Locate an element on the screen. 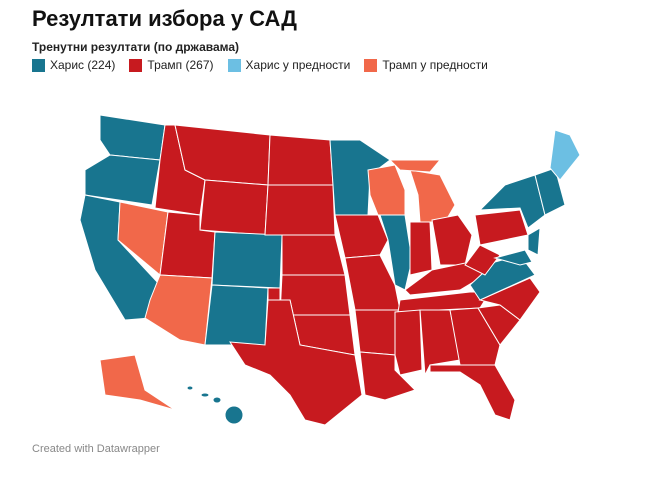  subtitle: Тренутни резултати (по државама) is located at coordinates (136, 47).